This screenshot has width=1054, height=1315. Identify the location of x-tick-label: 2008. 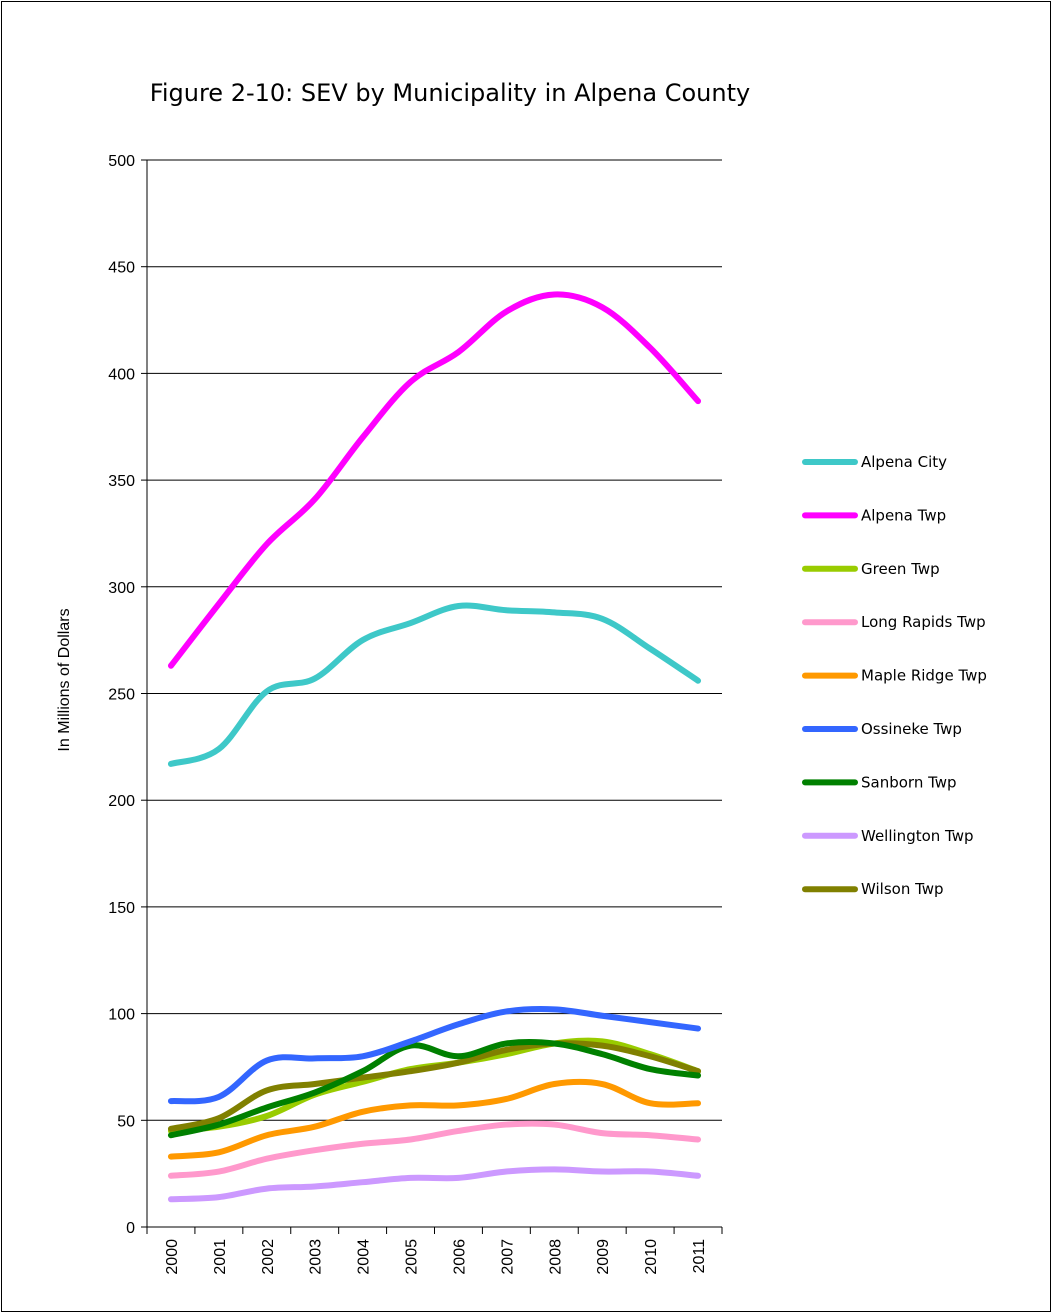
(555, 1257).